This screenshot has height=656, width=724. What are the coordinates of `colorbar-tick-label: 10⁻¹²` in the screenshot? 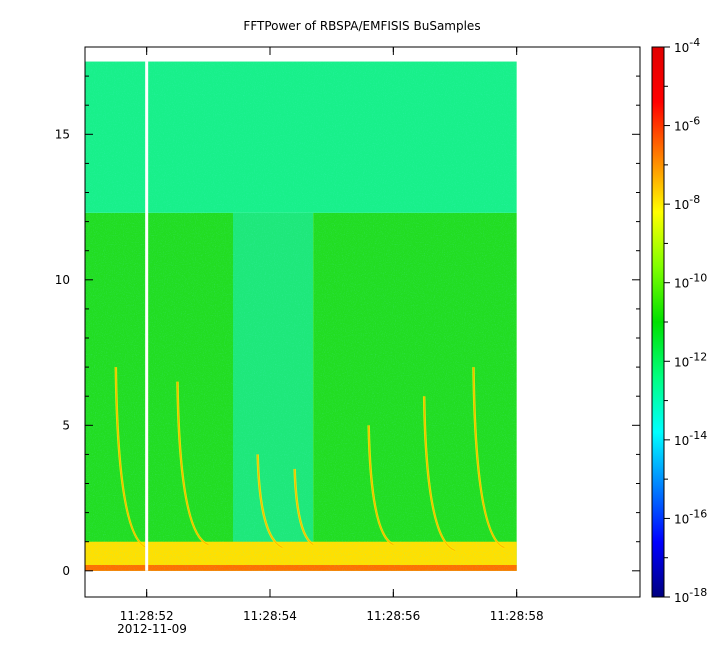 It's located at (690, 359).